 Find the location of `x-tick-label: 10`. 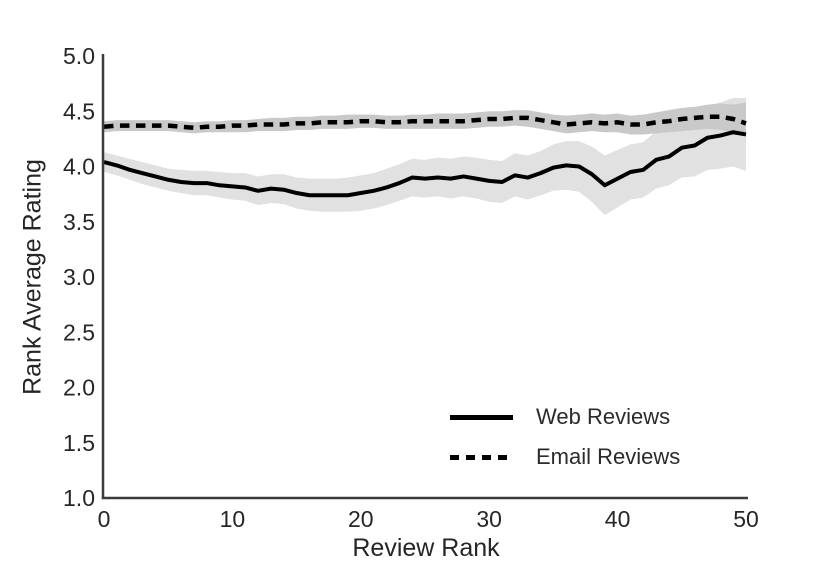

x-tick-label: 10 is located at coordinates (233, 519).